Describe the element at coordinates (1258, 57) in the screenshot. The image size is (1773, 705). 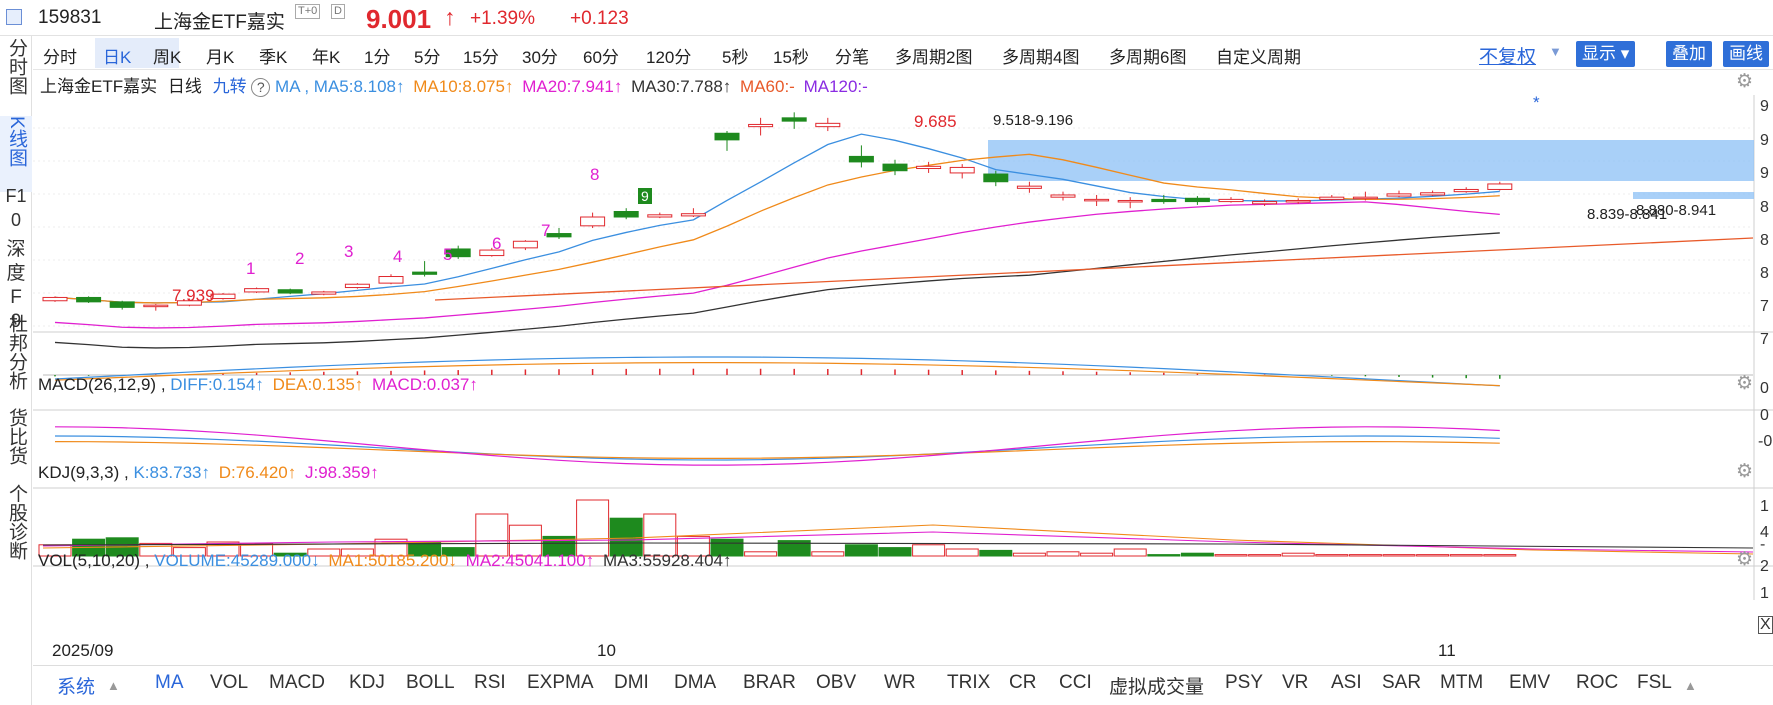
I see `tab-custom-period: 自定义周期` at that location.